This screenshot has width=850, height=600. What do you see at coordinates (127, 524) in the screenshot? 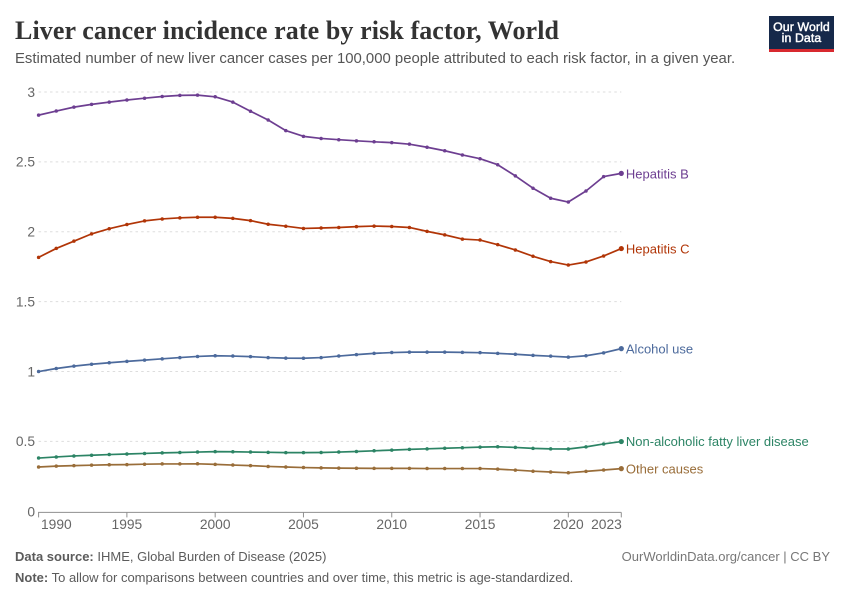
I see `svg-text: 1995` at bounding box center [127, 524].